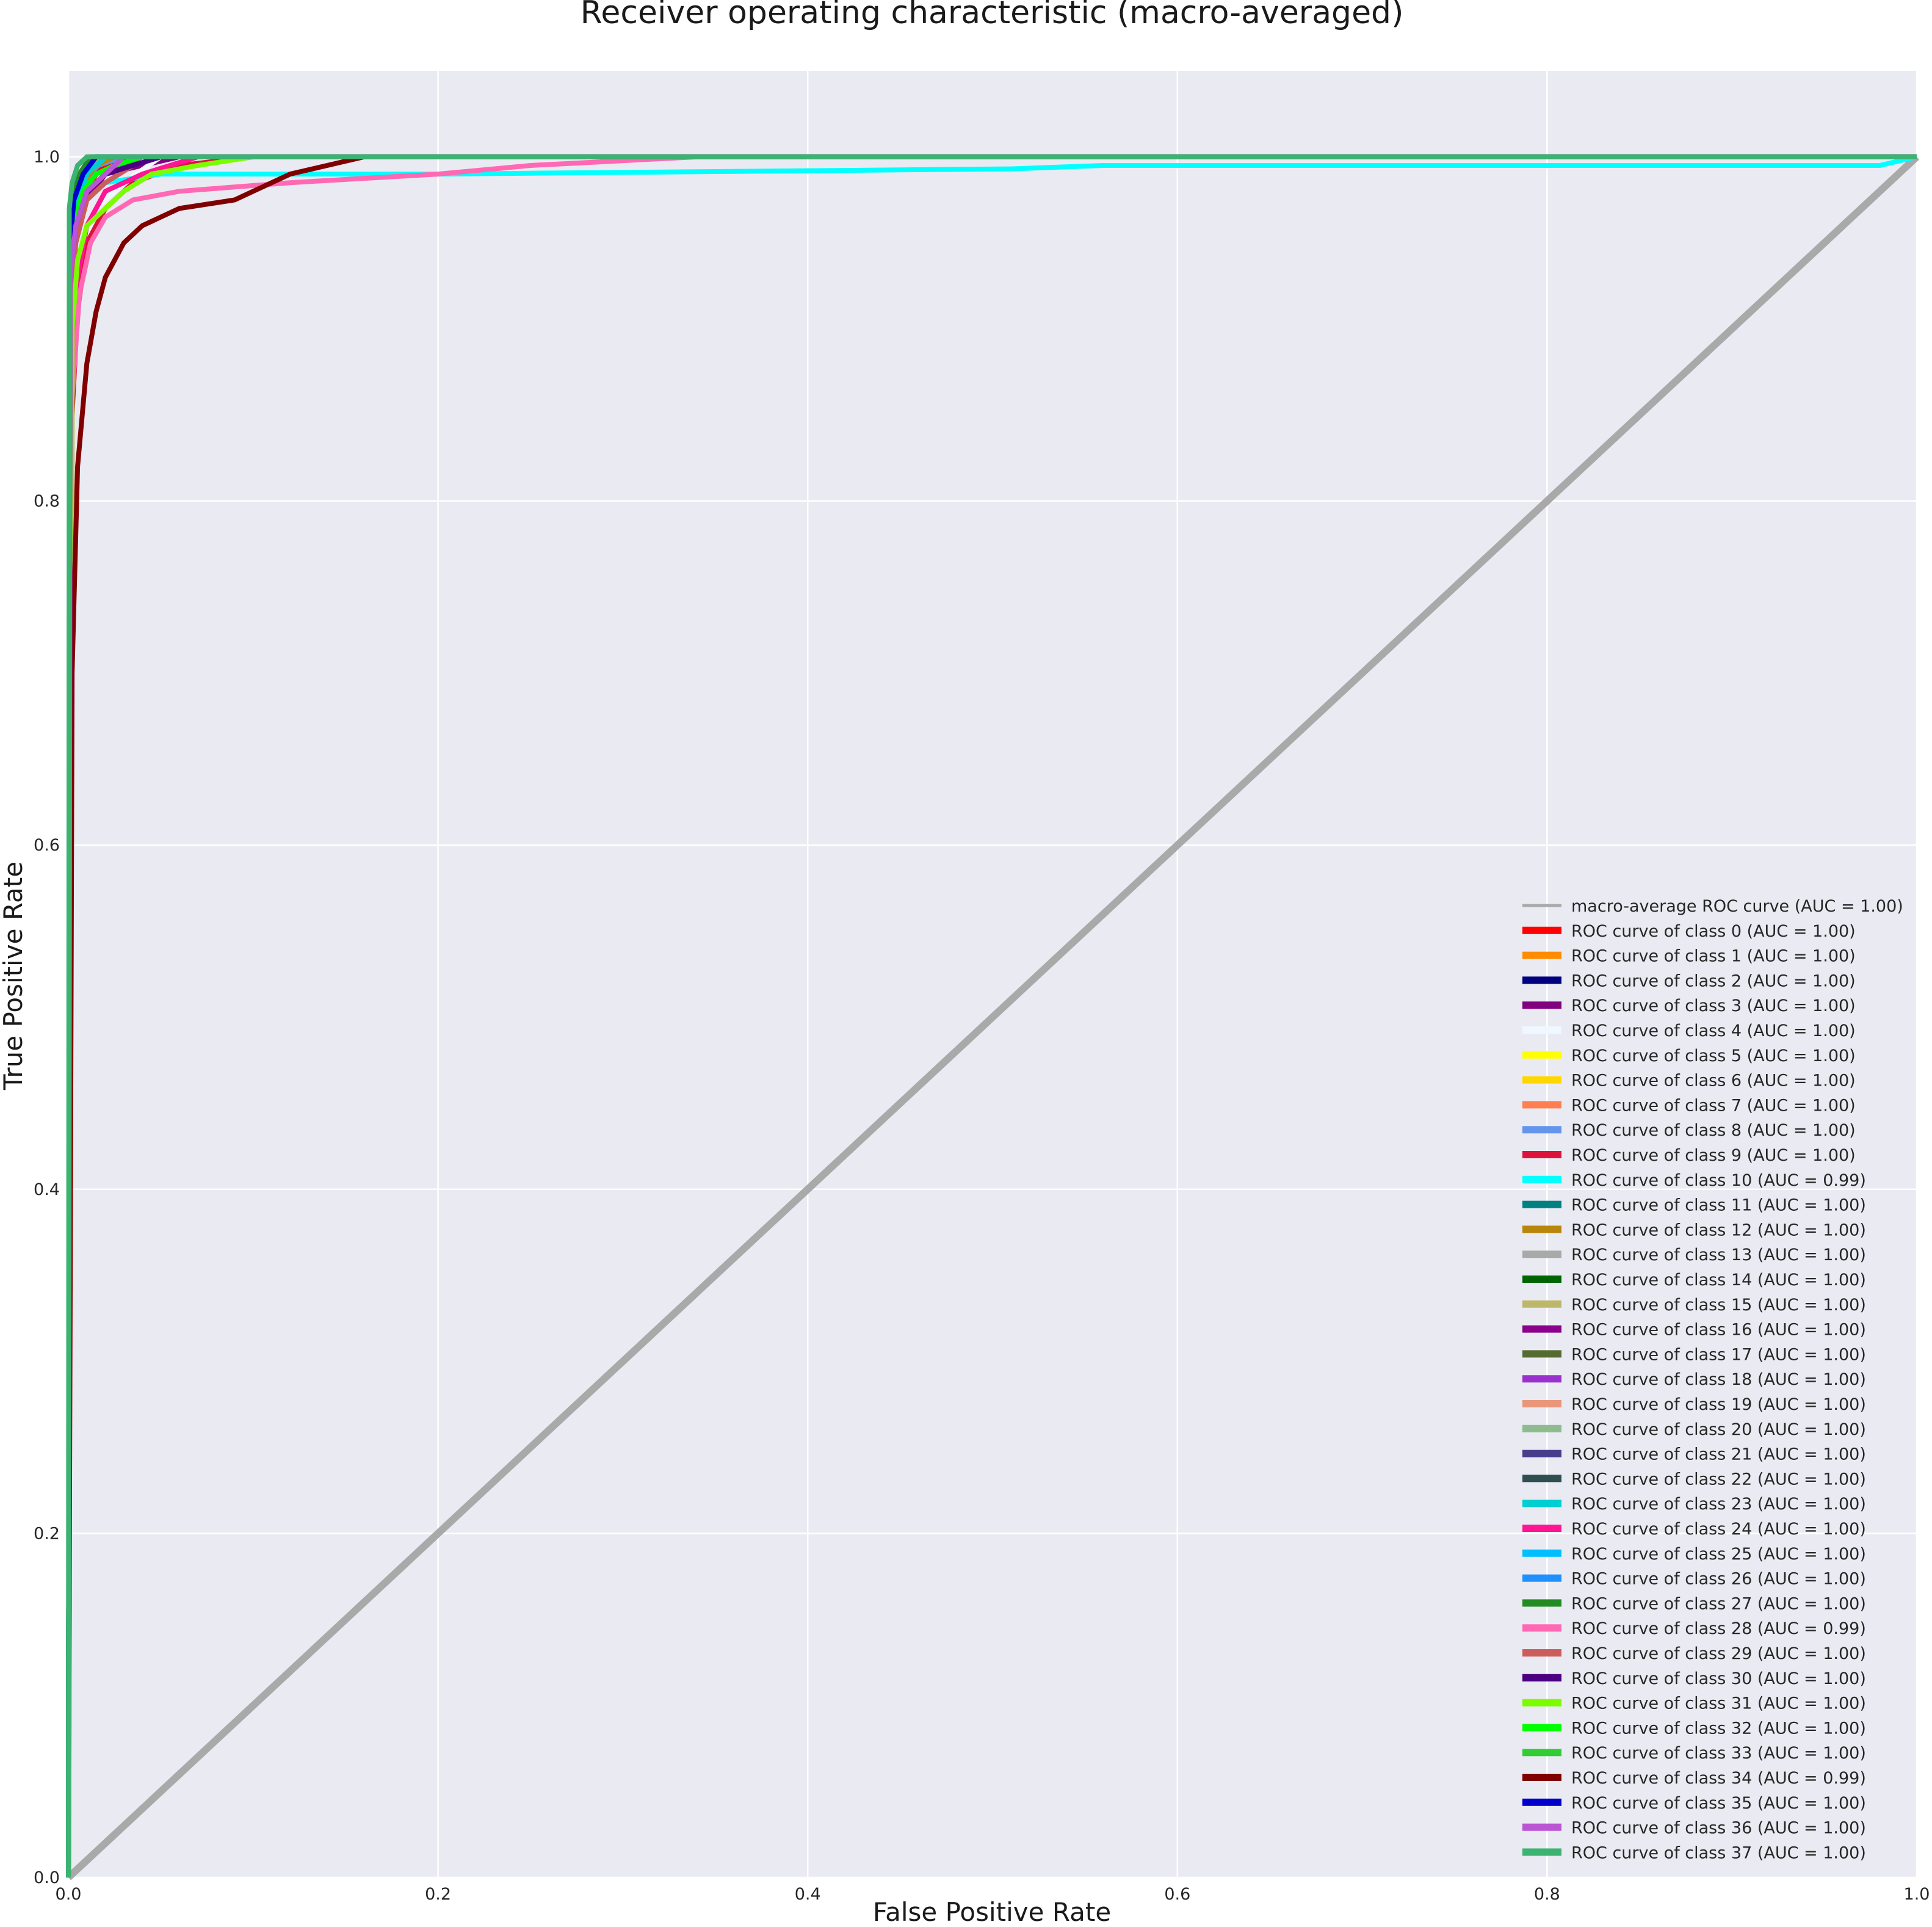 The image size is (1932, 1927). What do you see at coordinates (1718, 1554) in the screenshot?
I see `legend-entry-label: ROC curve of class 25 (AUC = 1.00)` at bounding box center [1718, 1554].